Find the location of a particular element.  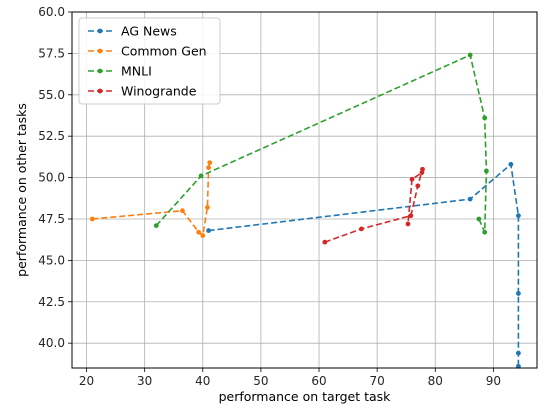

legend-item: AG News is located at coordinates (132, 31).